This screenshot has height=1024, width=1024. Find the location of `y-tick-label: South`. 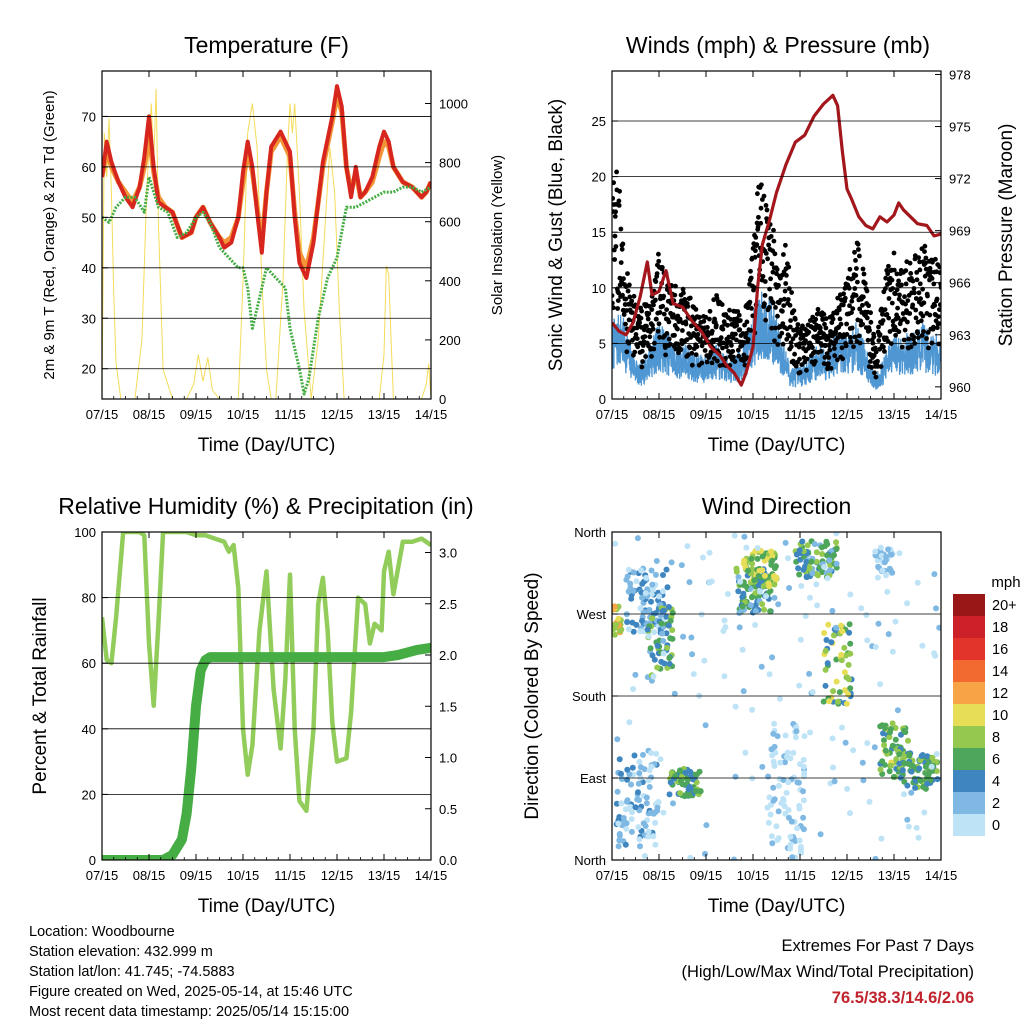

y-tick-label: South is located at coordinates (589, 696).